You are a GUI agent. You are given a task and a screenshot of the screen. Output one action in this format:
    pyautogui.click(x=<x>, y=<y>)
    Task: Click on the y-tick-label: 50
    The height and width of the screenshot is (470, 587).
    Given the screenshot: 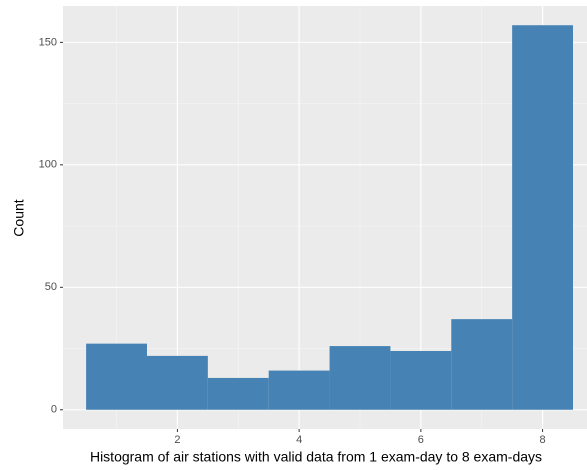 What is the action you would take?
    pyautogui.click(x=51, y=287)
    